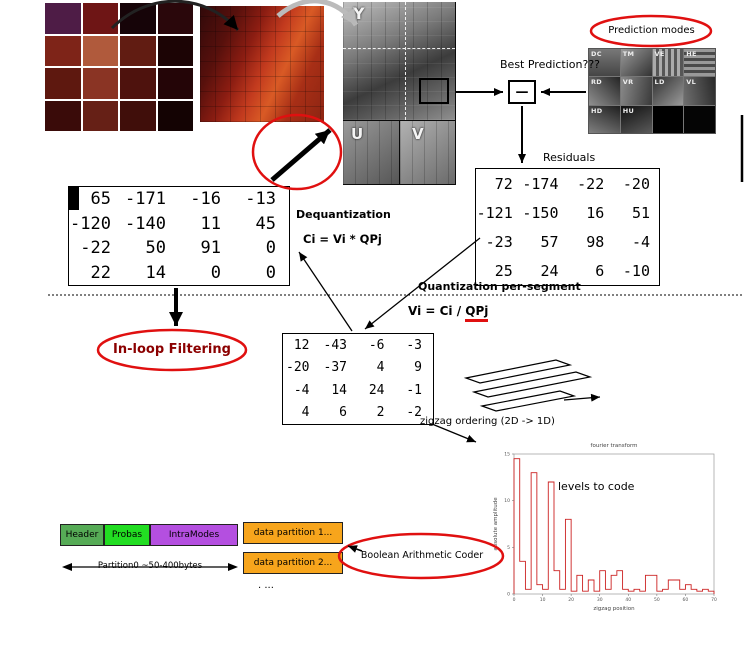 This screenshot has height=656, width=744. I want to click on matrix-cell: 22, so click(100, 272).